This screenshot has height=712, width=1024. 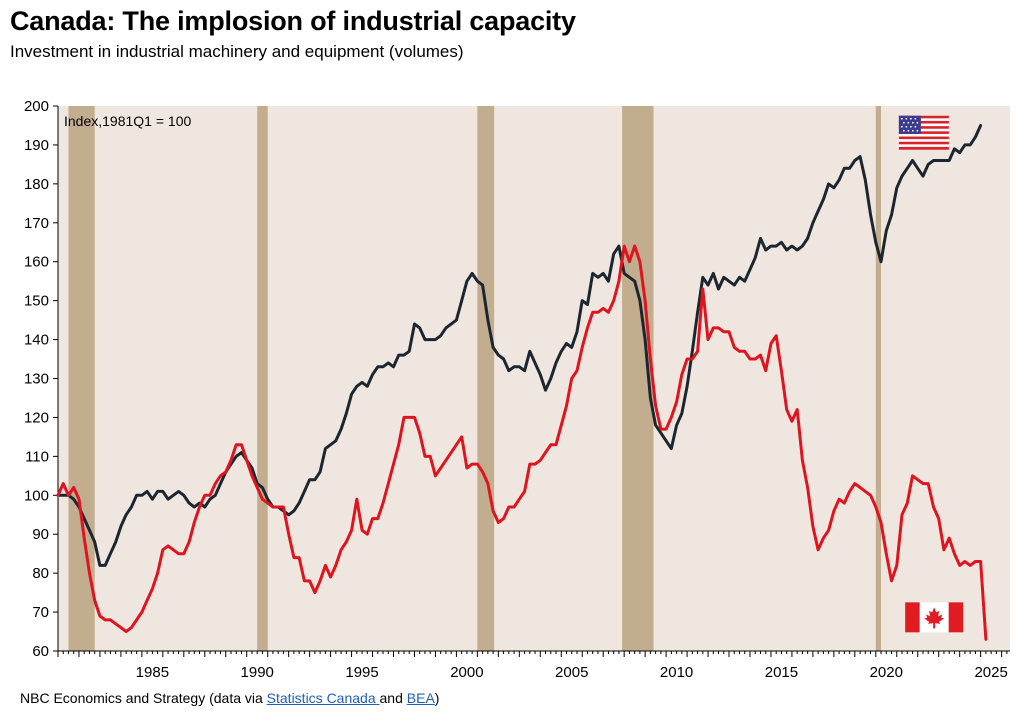 I want to click on x-tick-label: 1990, so click(x=257, y=672).